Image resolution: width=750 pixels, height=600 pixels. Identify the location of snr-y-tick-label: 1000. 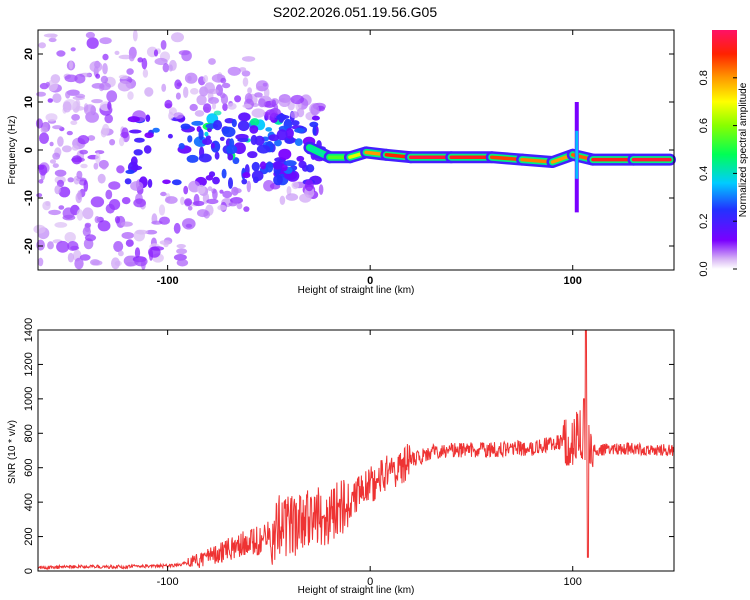
(29, 399).